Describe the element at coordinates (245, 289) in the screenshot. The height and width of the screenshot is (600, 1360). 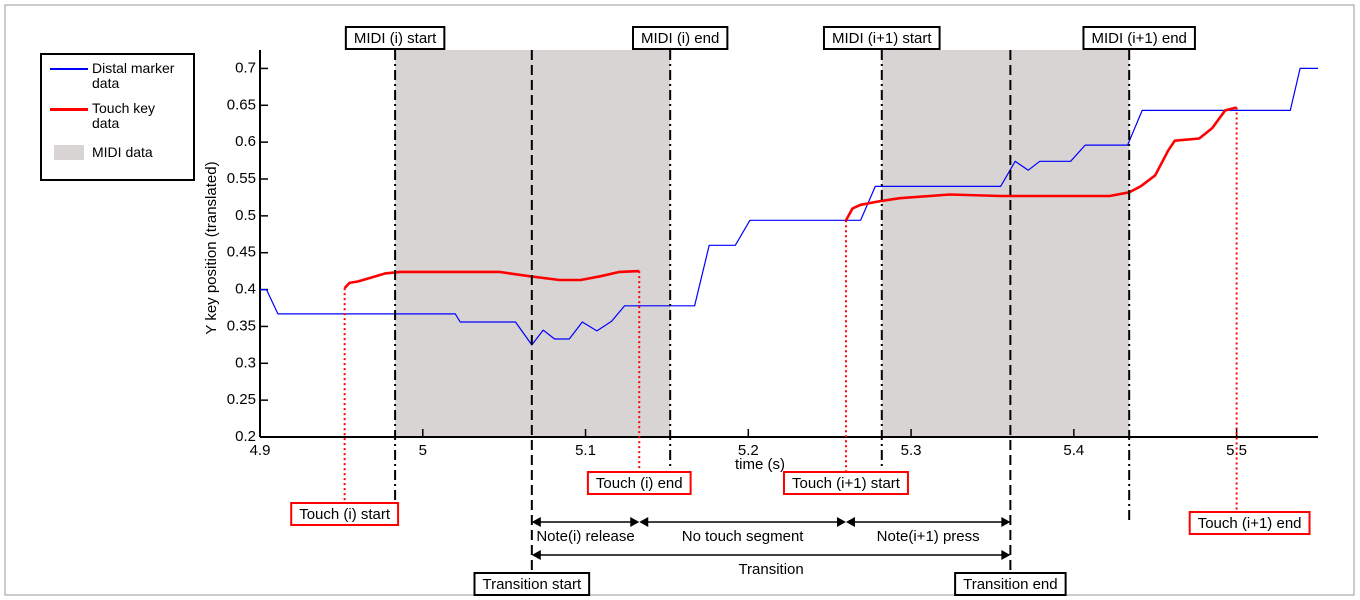
I see `y-tick-label: 0.4` at that location.